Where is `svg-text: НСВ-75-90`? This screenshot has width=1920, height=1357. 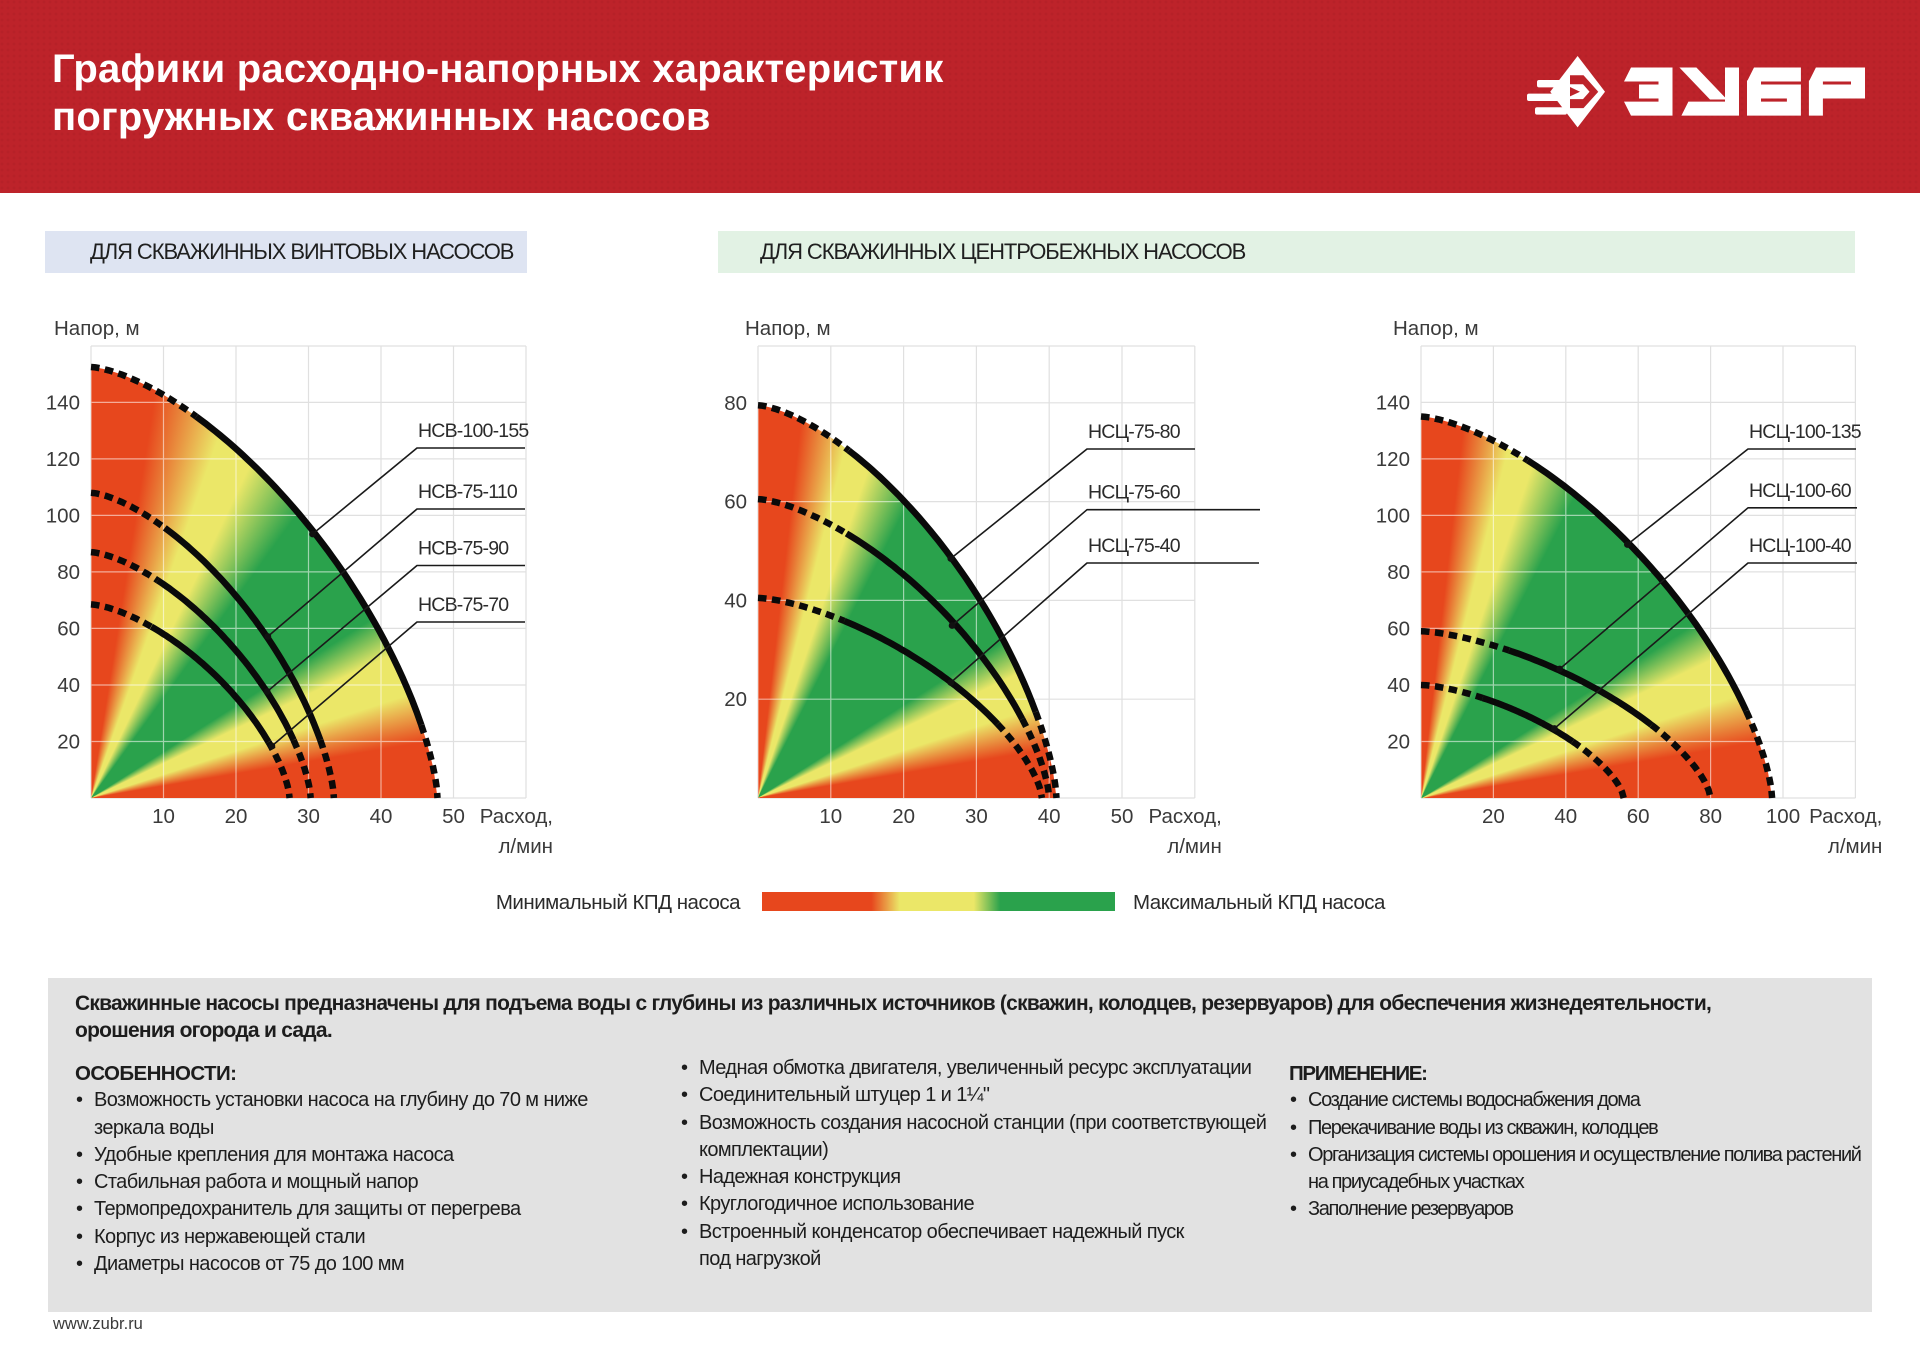
svg-text: НСВ-75-90 is located at coordinates (463, 549).